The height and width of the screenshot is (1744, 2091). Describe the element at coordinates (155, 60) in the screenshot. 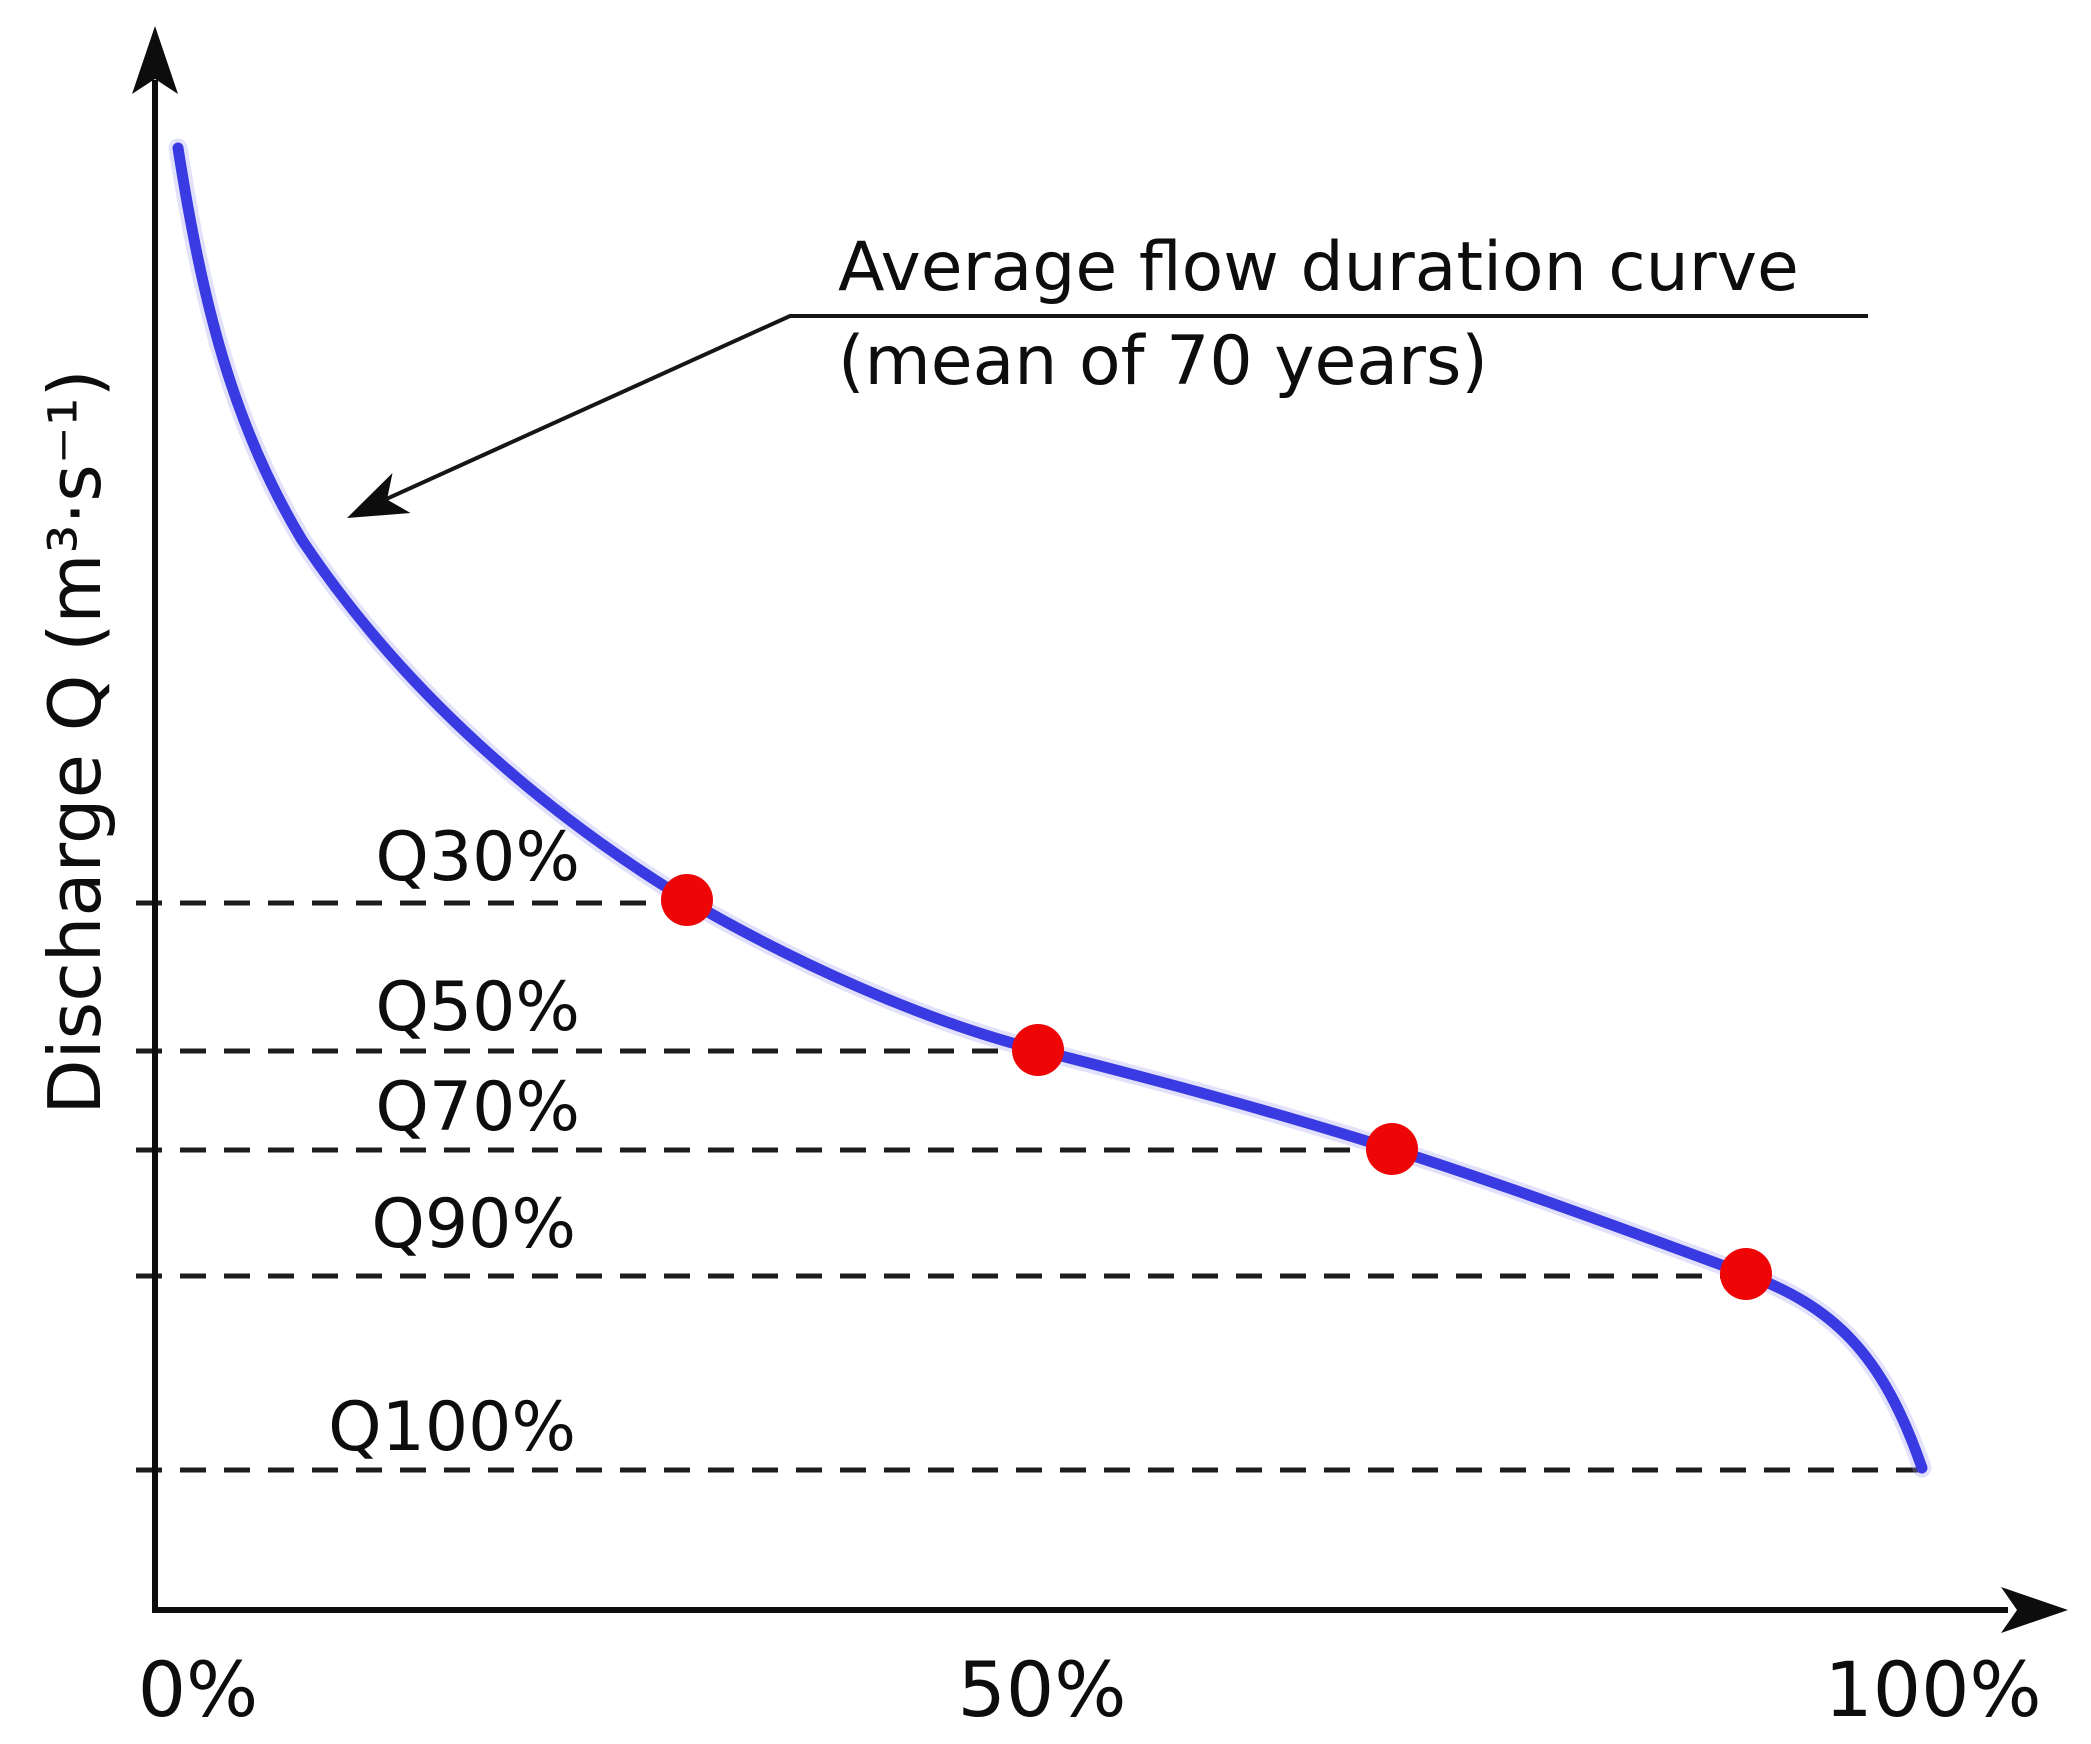

I see `y-axis-arrow-icon` at that location.